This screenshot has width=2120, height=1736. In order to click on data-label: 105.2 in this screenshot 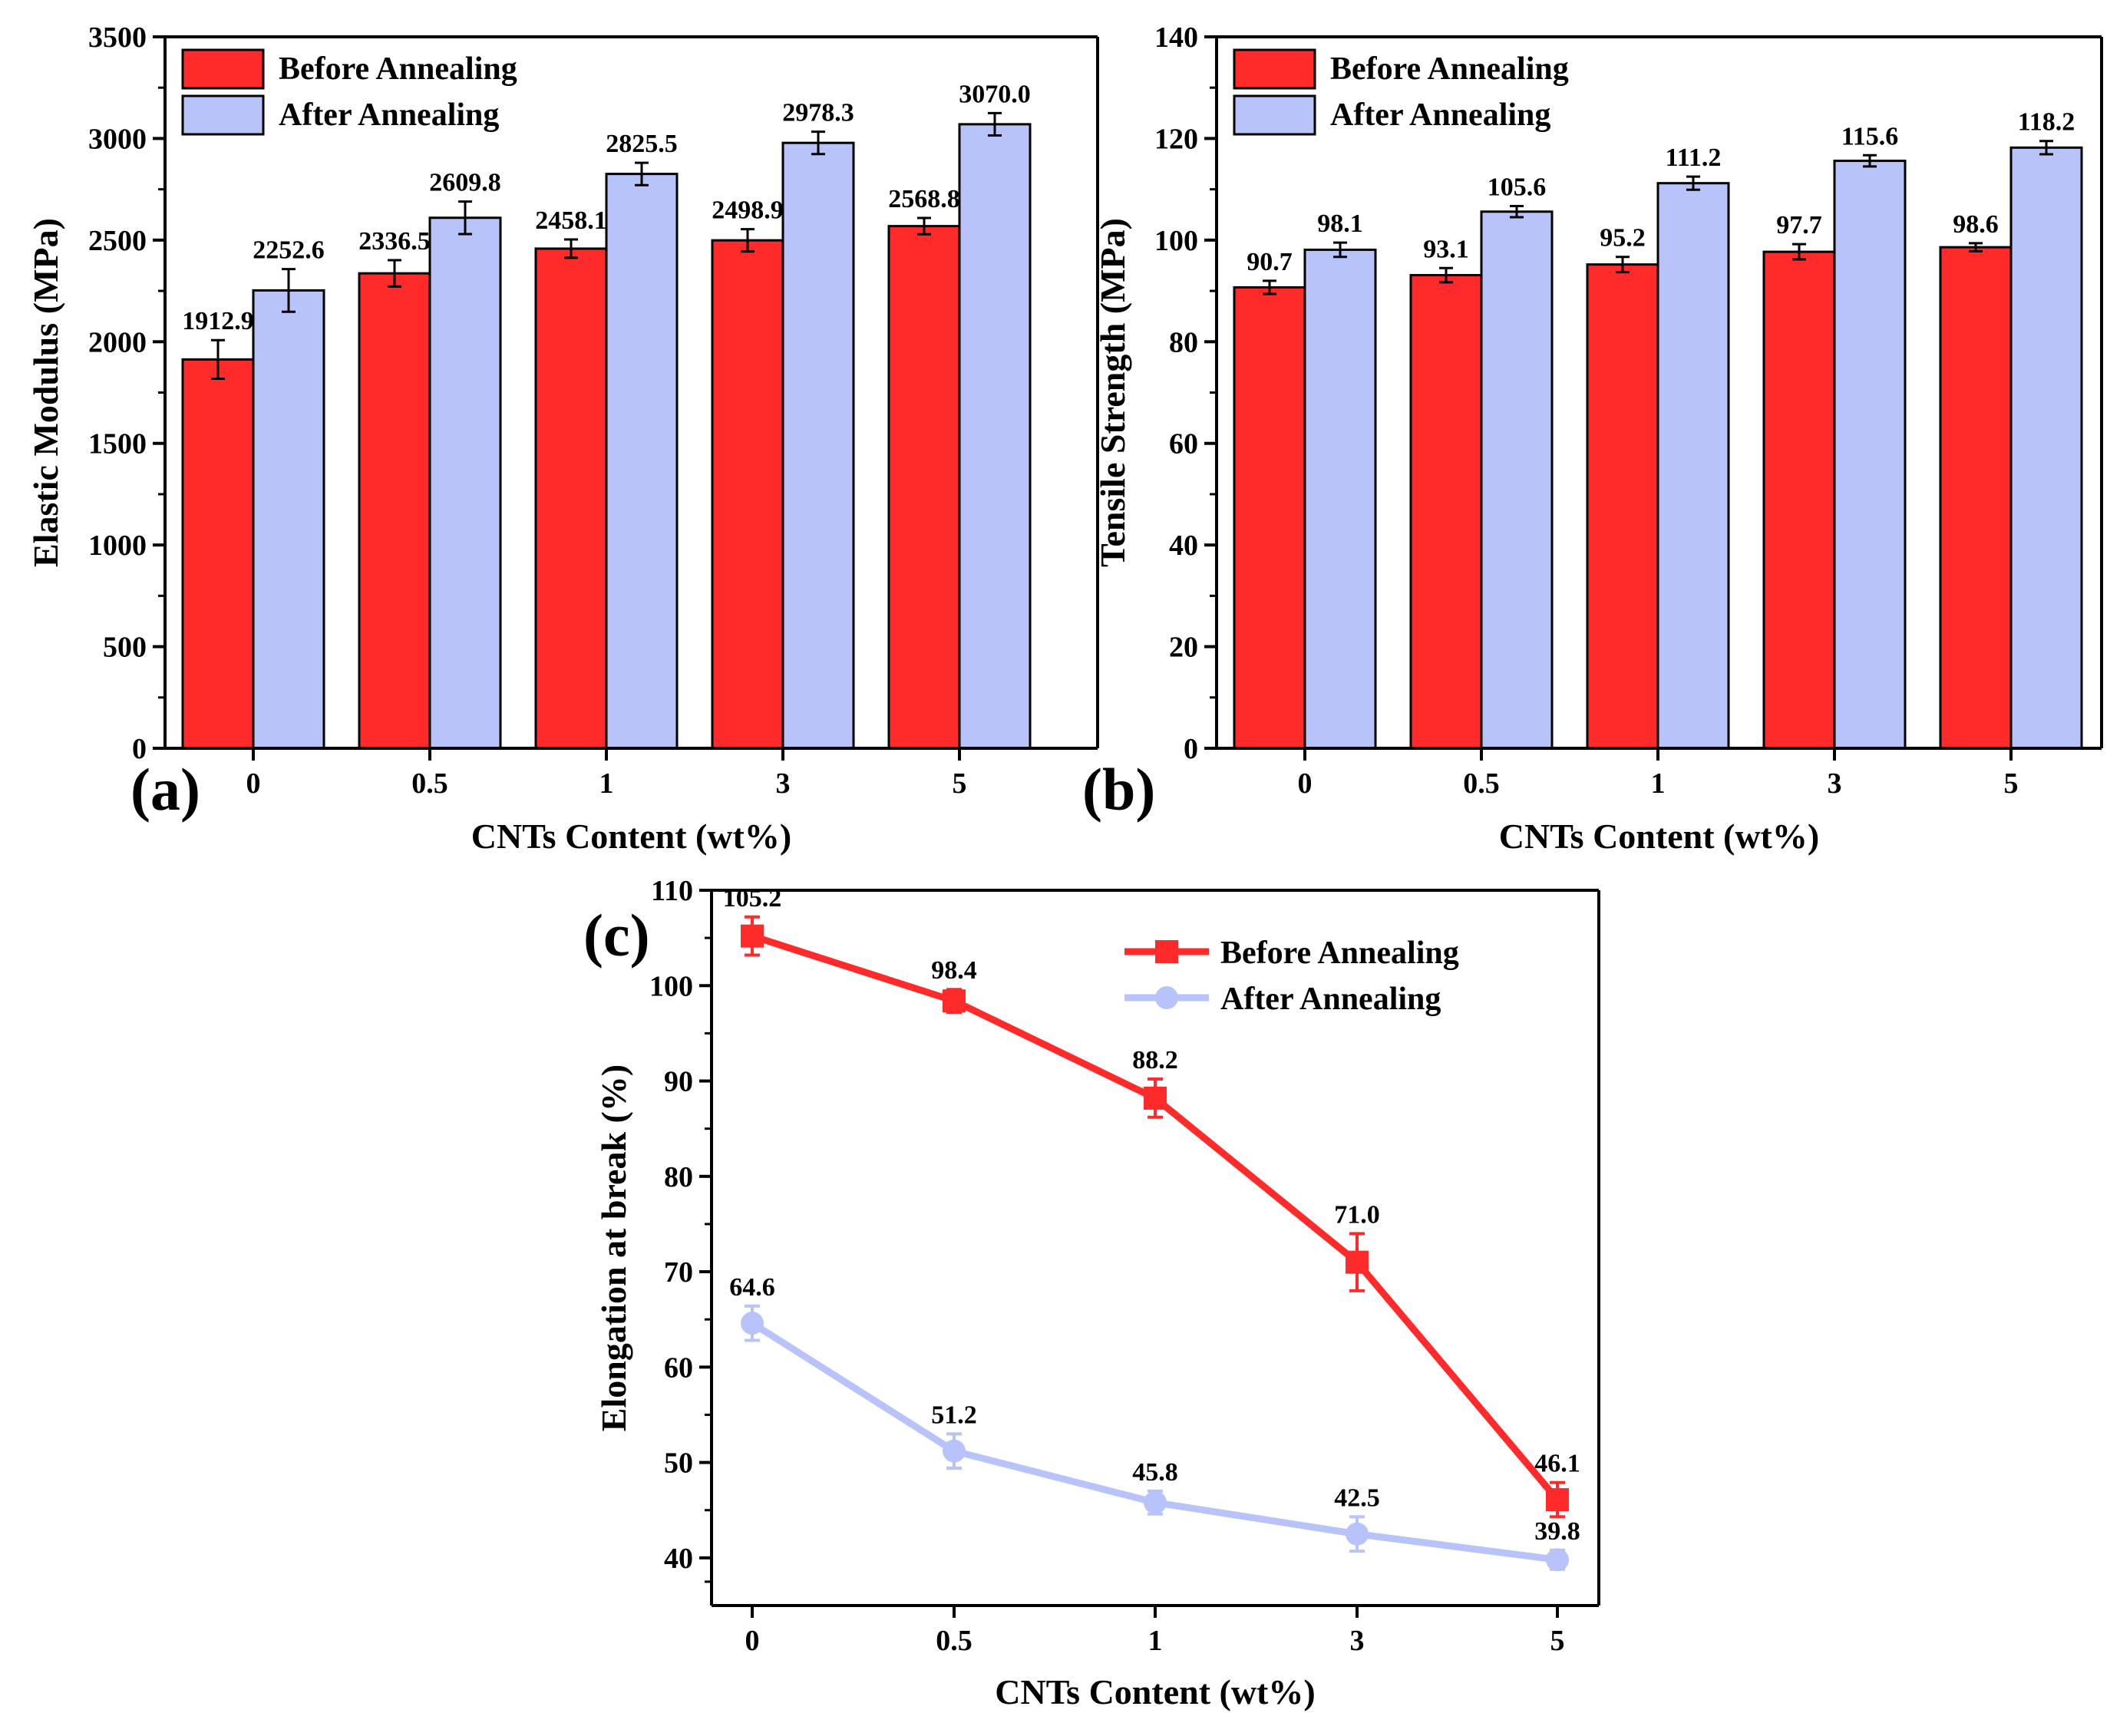, I will do `click(753, 899)`.